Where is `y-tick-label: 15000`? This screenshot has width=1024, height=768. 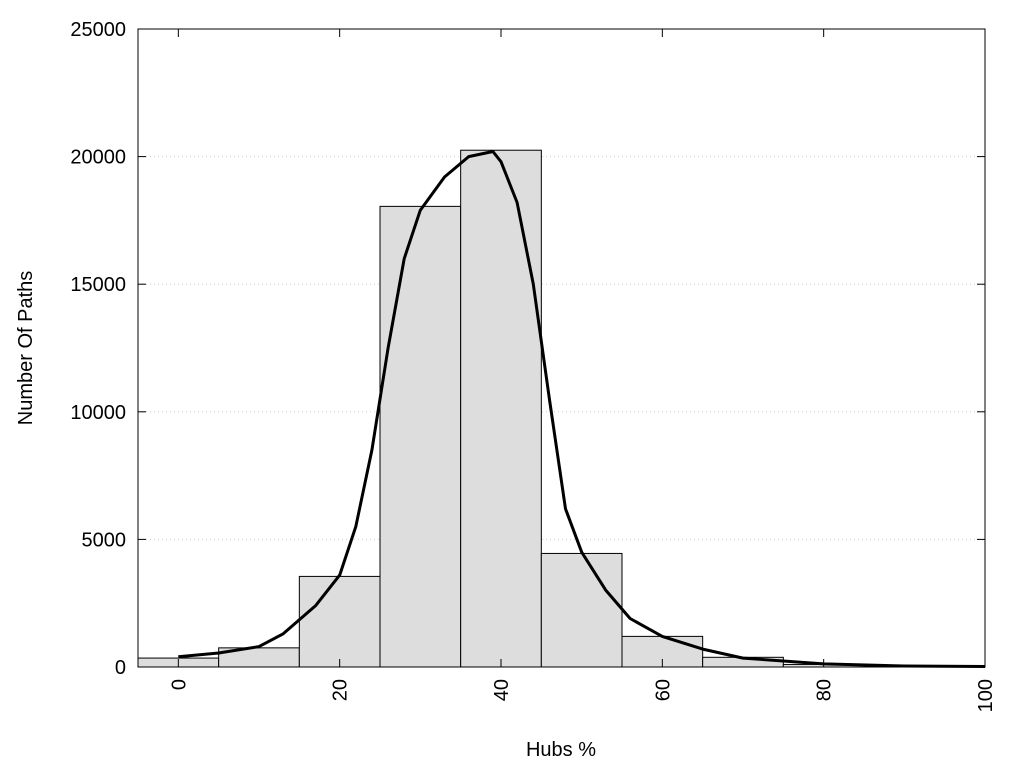 y-tick-label: 15000 is located at coordinates (98, 285).